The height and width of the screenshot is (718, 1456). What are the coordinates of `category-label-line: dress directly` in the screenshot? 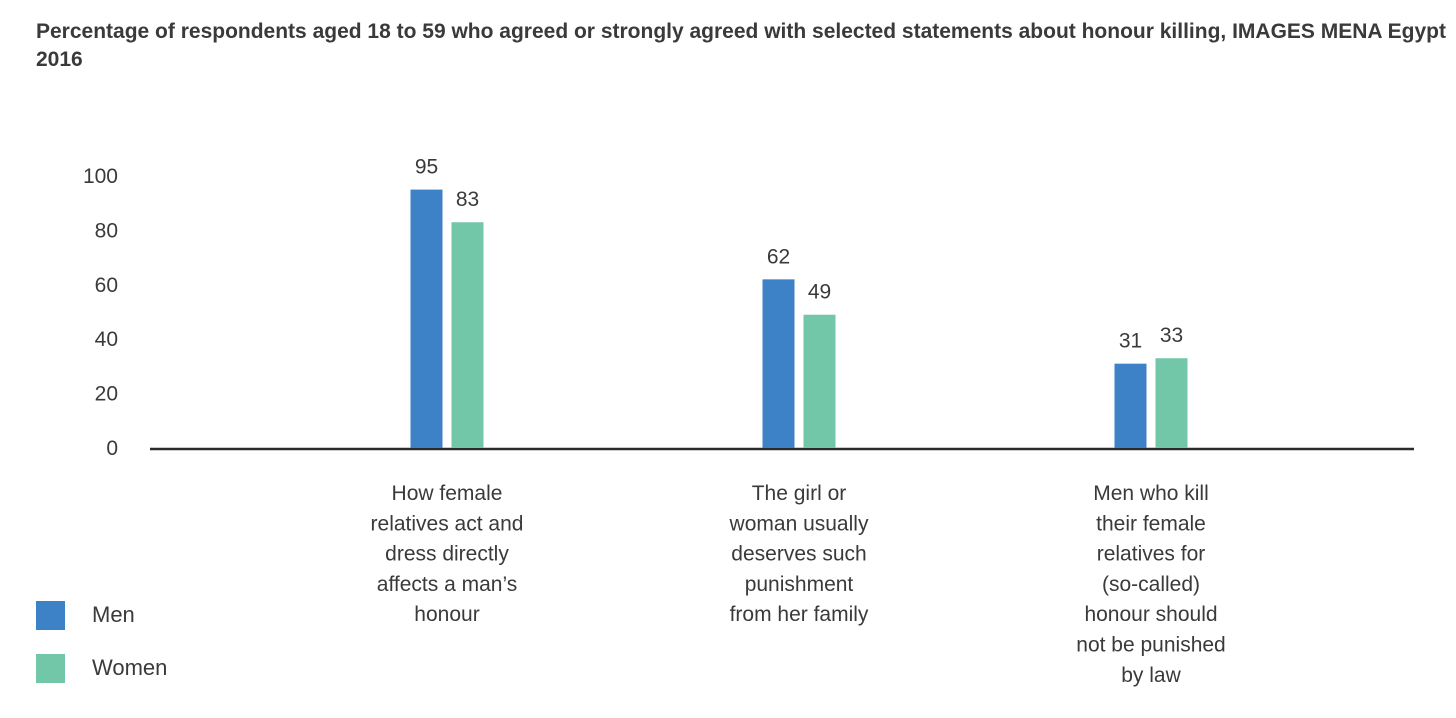 It's located at (447, 554).